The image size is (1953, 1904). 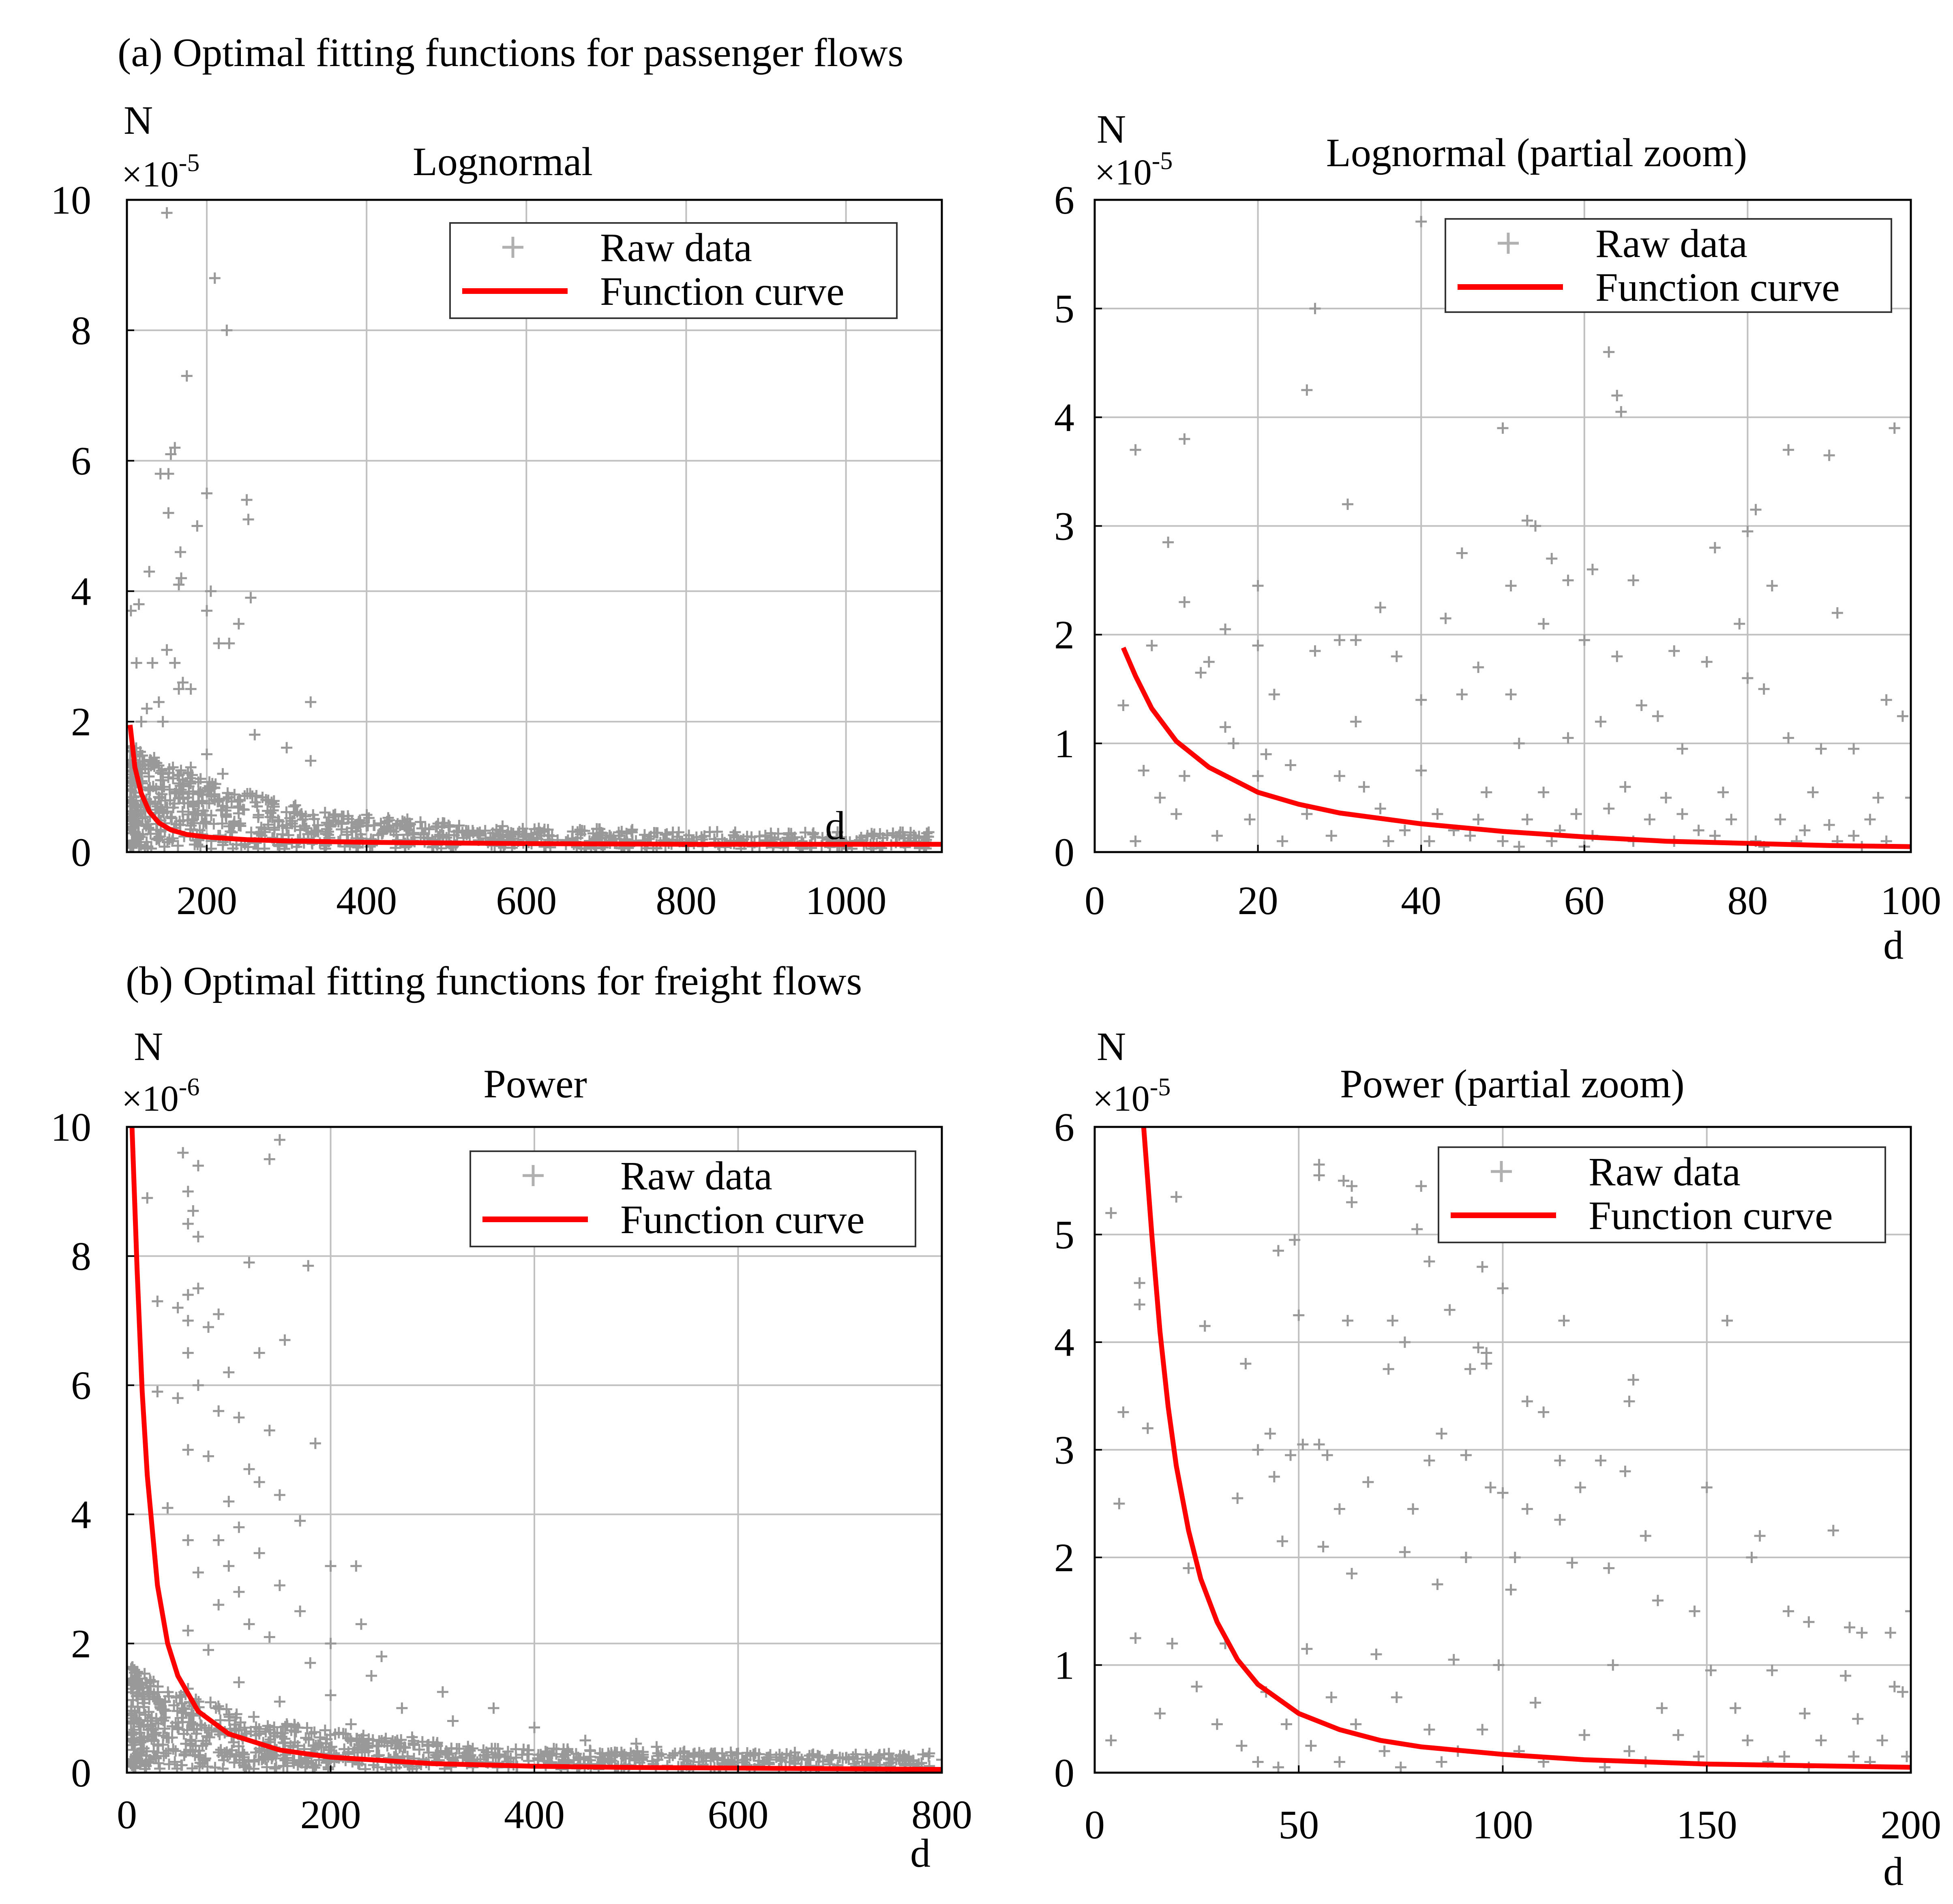 I want to click on x-tick-label: 150, so click(x=1706, y=1824).